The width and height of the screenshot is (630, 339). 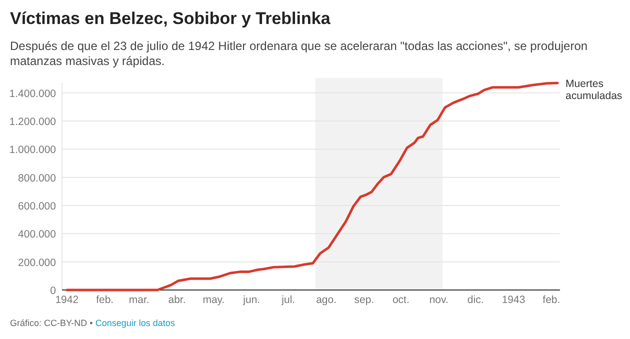 I want to click on x-tick-label: ago., so click(x=326, y=300).